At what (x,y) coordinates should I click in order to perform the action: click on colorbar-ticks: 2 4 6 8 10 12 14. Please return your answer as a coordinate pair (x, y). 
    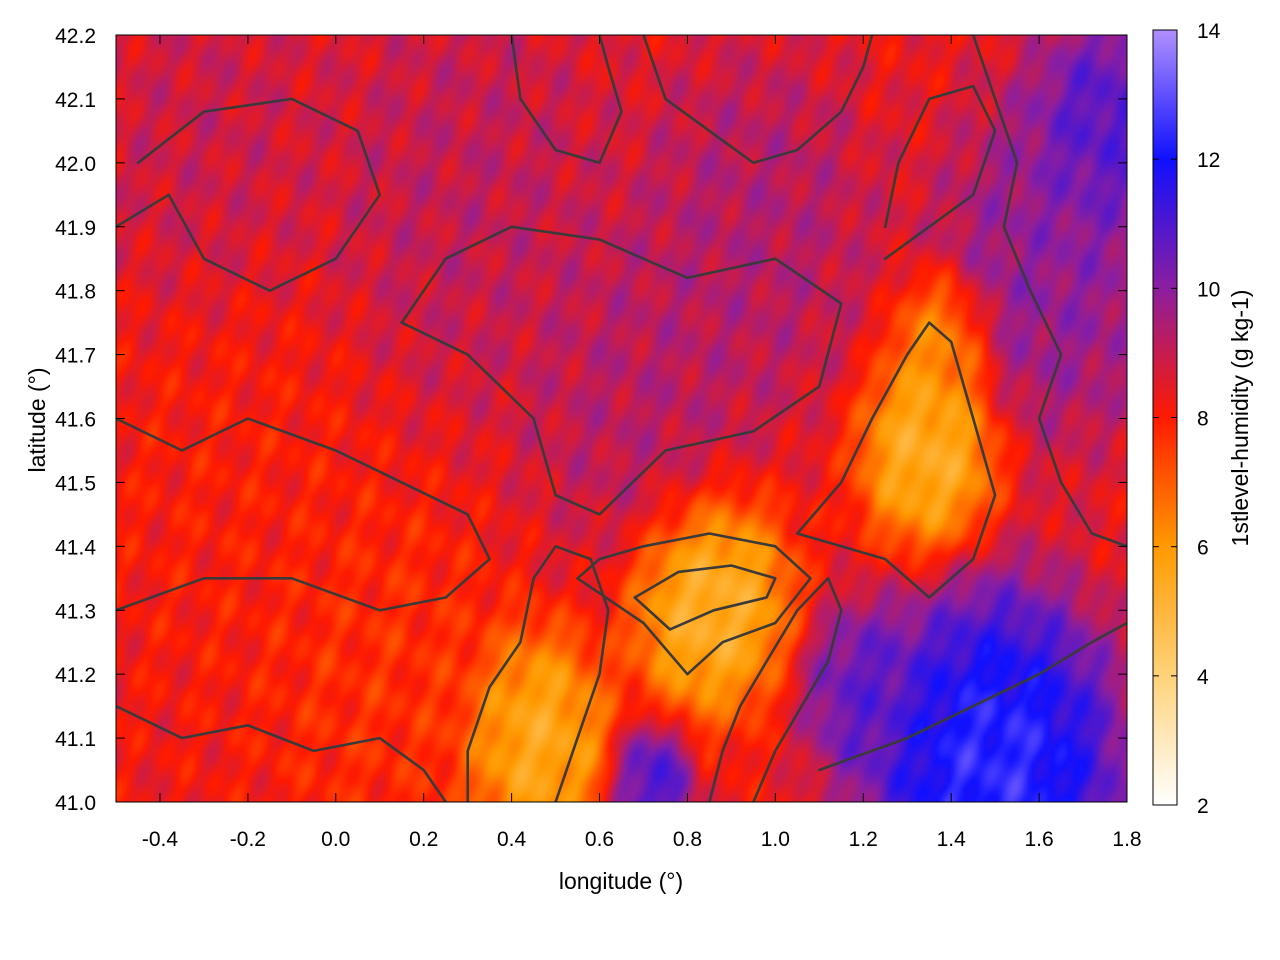
    Looking at the image, I should click on (1187, 419).